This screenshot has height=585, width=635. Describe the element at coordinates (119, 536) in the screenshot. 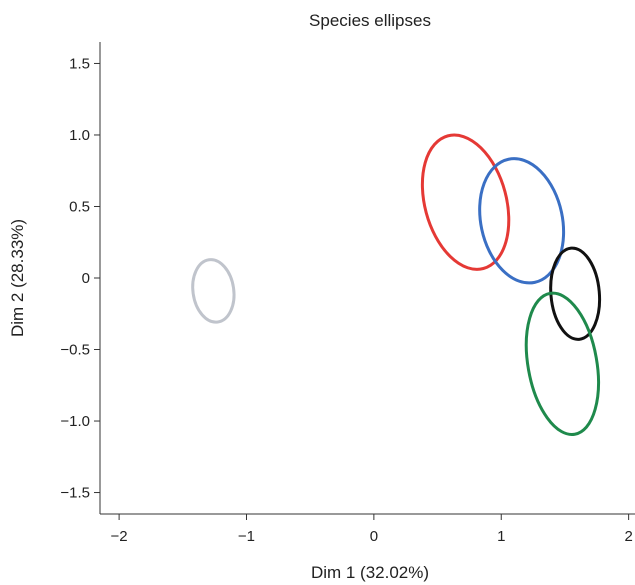

I see `x-tick-label: −2` at that location.